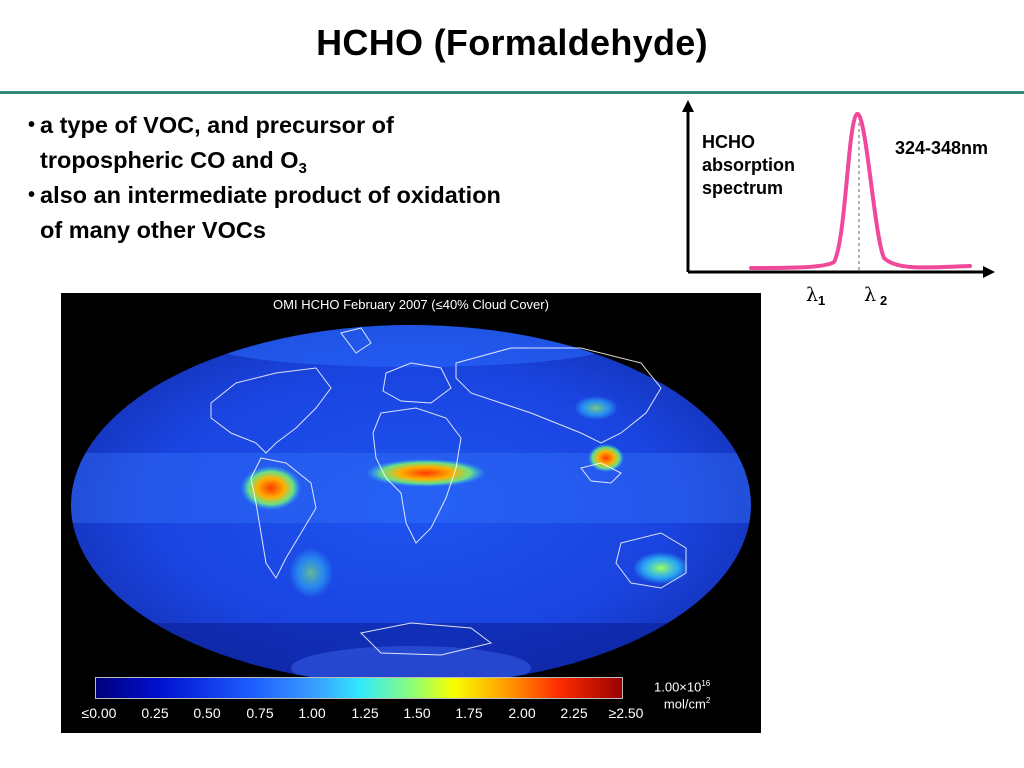 The height and width of the screenshot is (768, 1024). What do you see at coordinates (302, 168) in the screenshot?
I see `subscript: 3` at bounding box center [302, 168].